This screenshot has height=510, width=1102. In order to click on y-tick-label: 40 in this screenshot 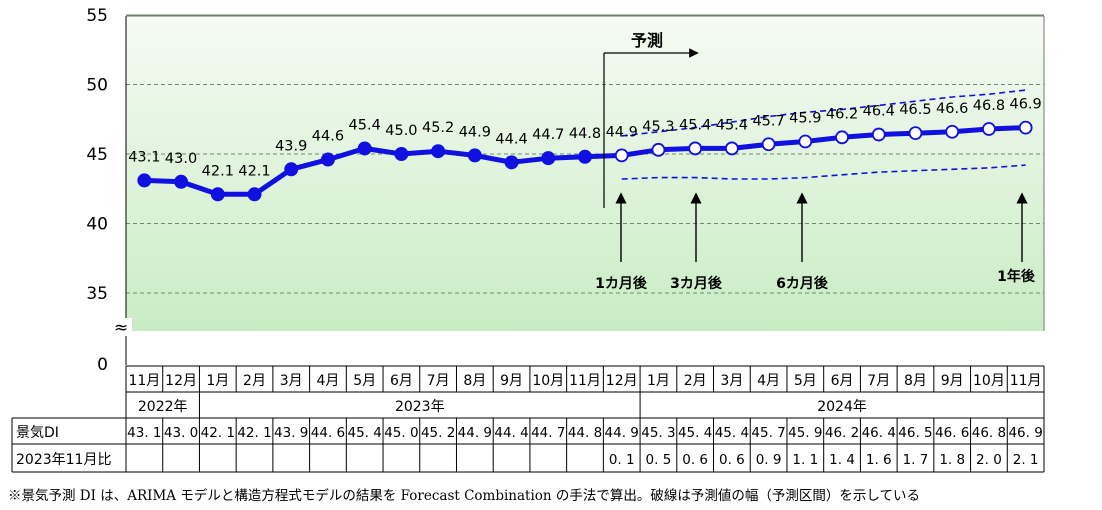, I will do `click(97, 225)`.